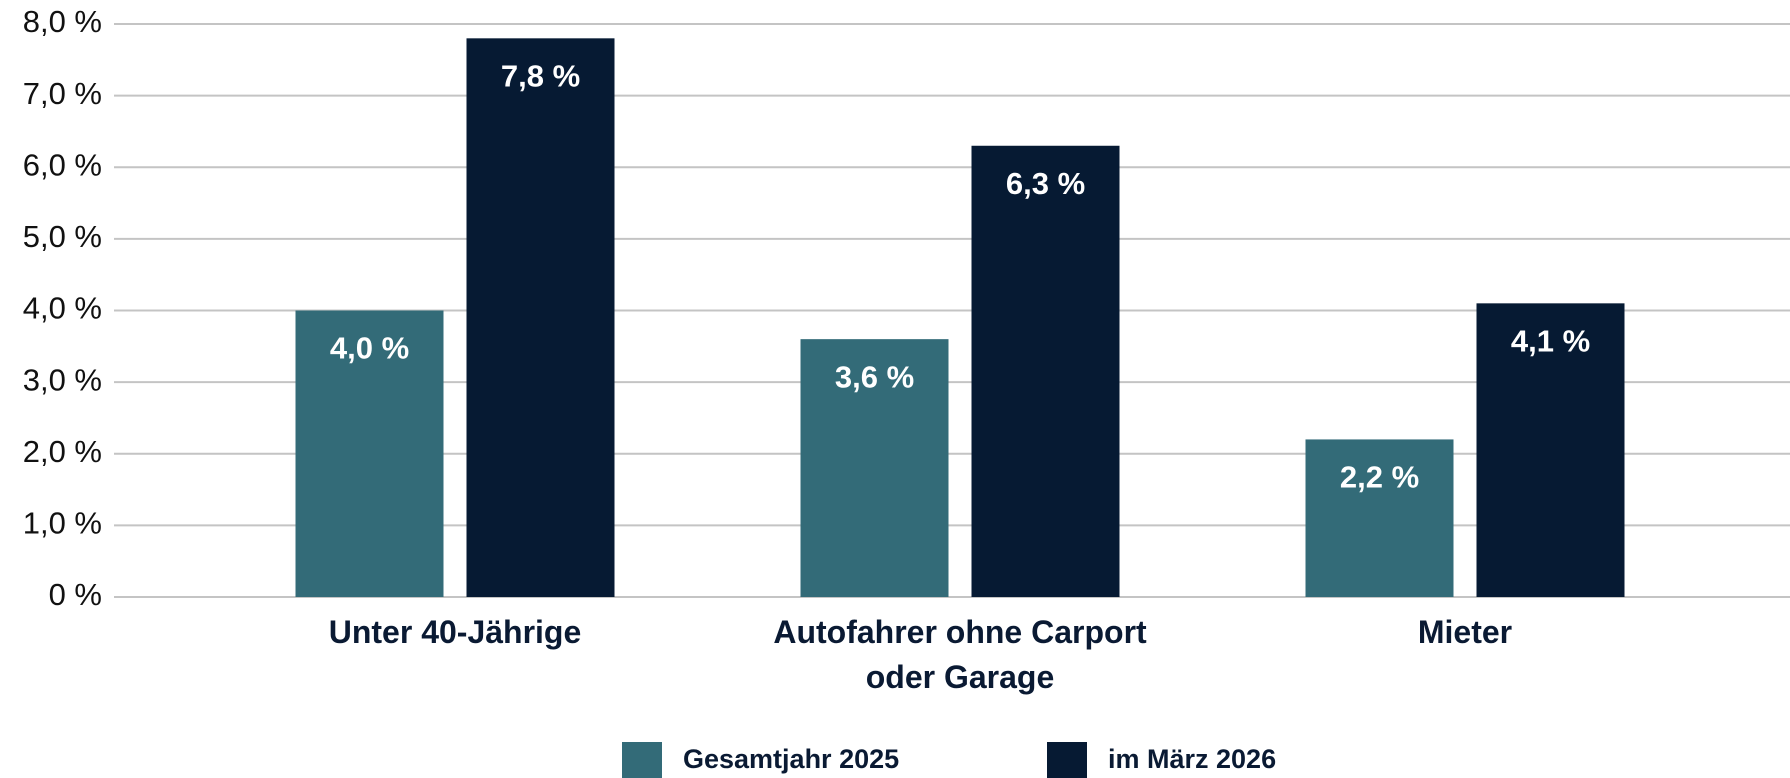 This screenshot has width=1790, height=778. I want to click on x-tick-label: Unter 40-Jährige, so click(455, 632).